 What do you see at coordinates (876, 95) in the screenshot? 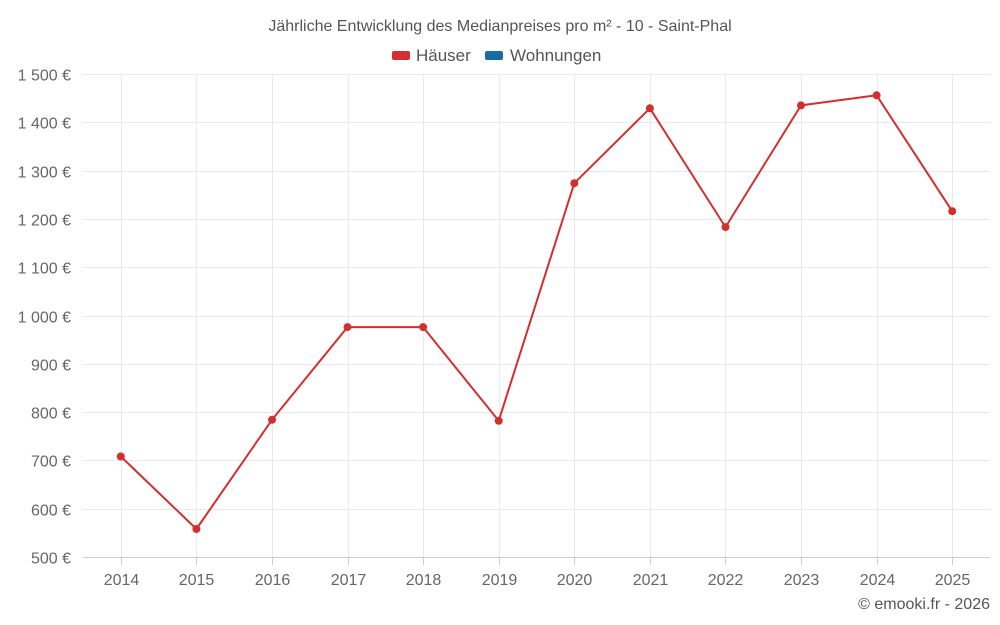
I see `data-point-2024` at bounding box center [876, 95].